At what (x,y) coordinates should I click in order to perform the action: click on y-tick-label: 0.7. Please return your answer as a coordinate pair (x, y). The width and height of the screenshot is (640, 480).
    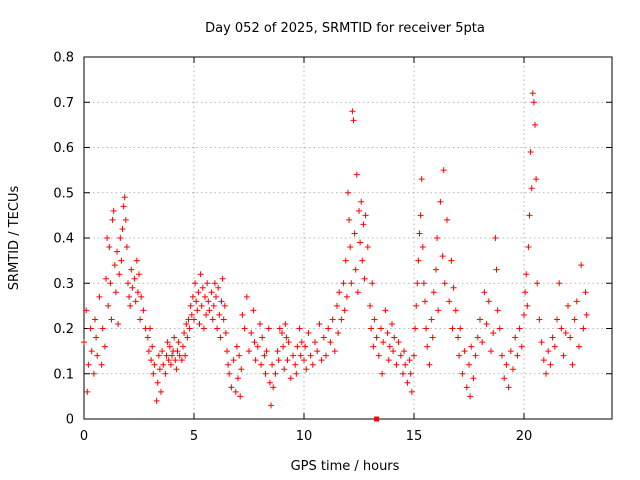
    Looking at the image, I should click on (63, 103).